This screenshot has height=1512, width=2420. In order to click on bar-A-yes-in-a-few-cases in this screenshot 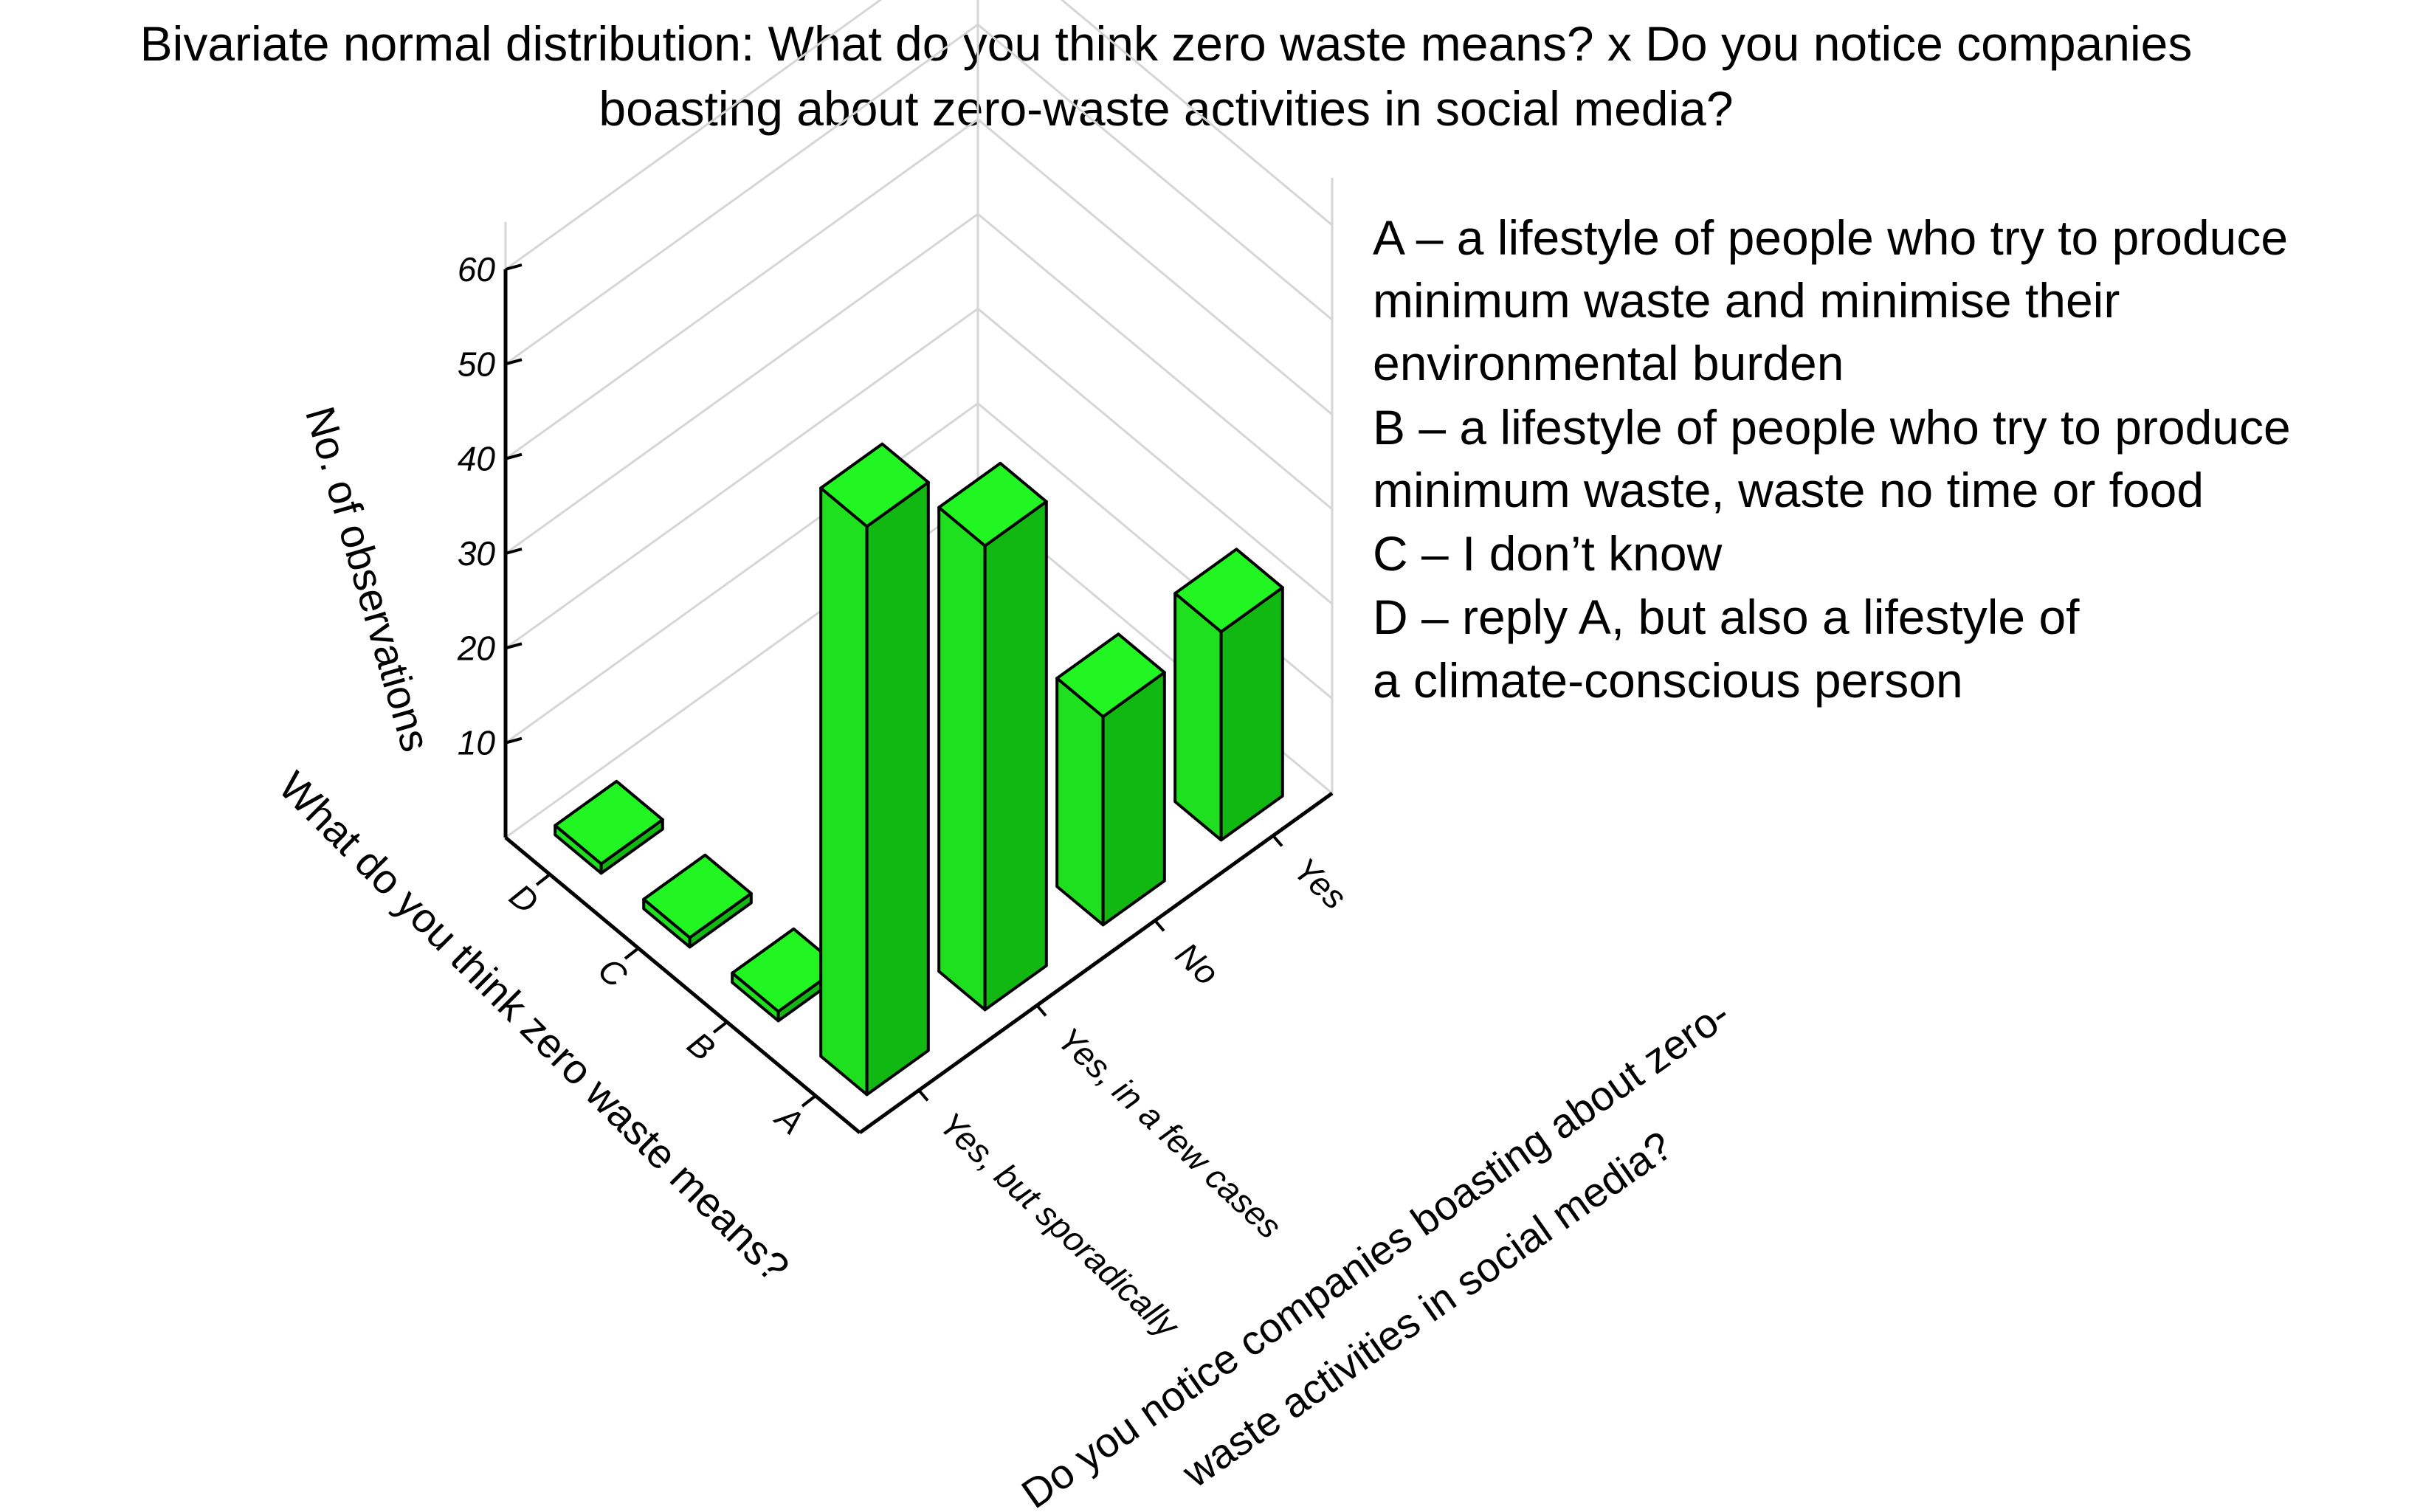, I will do `click(992, 737)`.